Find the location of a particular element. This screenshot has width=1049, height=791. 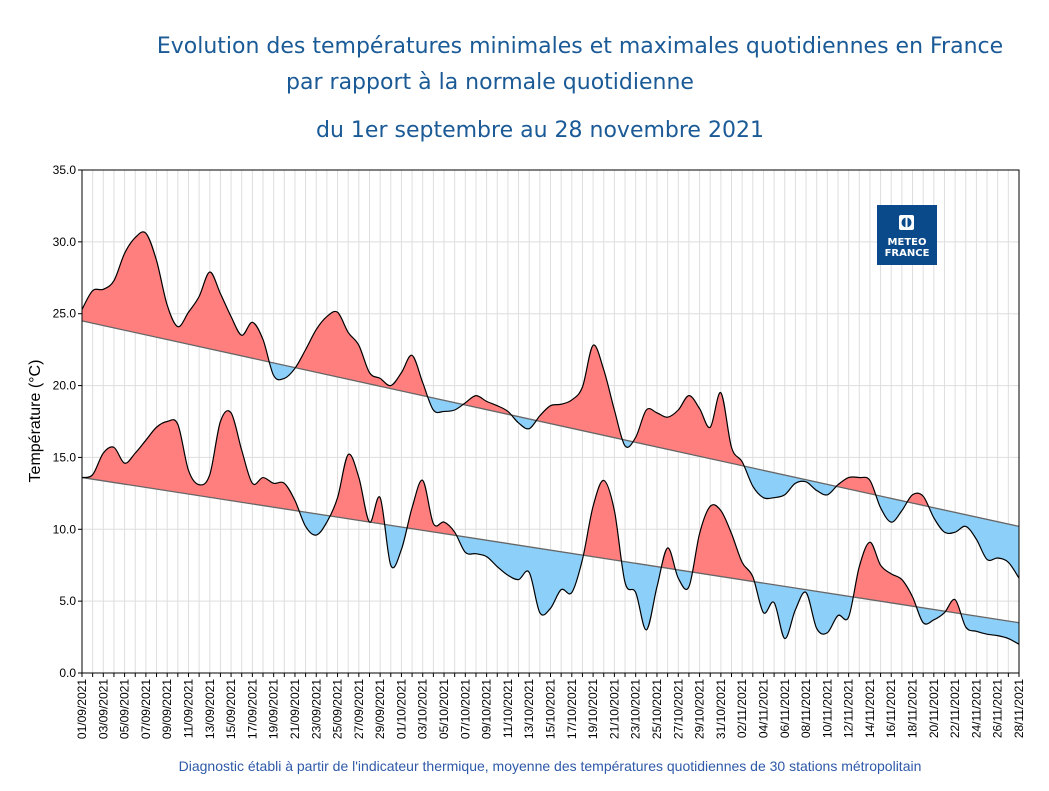

x-tick-label: 01/09/2021 is located at coordinates (82, 709).